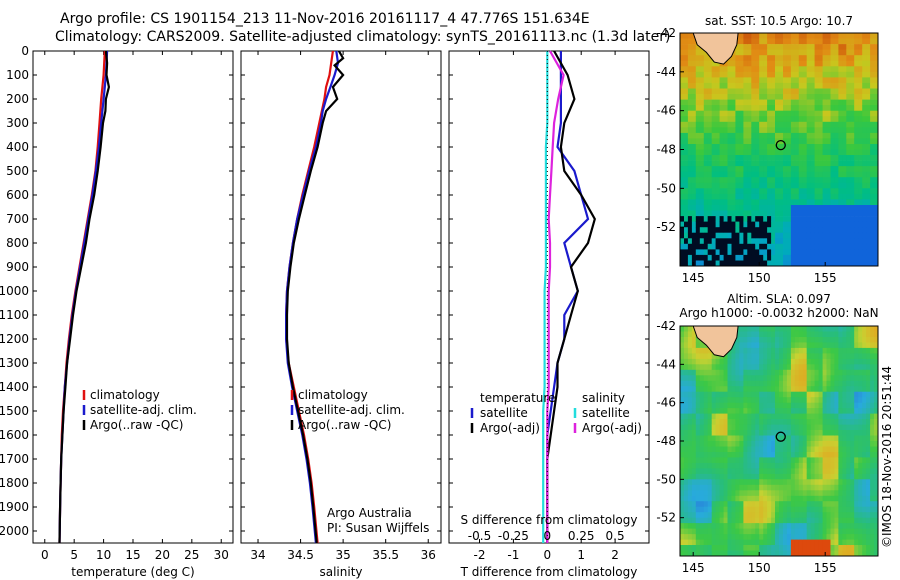 The image size is (900, 580). I want to click on depth-tick-label: 0, so click(25, 51).